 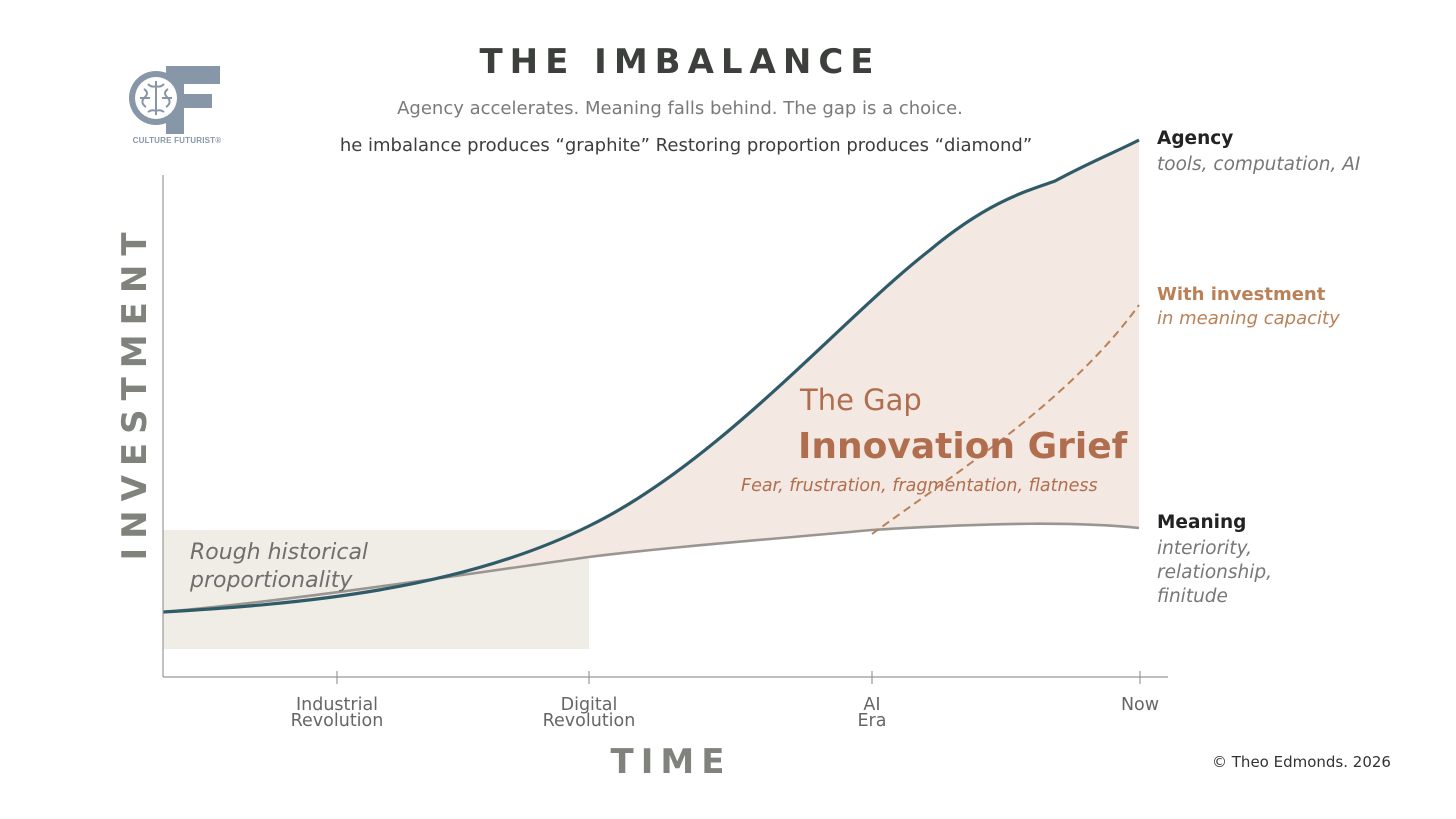 What do you see at coordinates (279, 552) in the screenshot?
I see `historical-label-line: Rough historical` at bounding box center [279, 552].